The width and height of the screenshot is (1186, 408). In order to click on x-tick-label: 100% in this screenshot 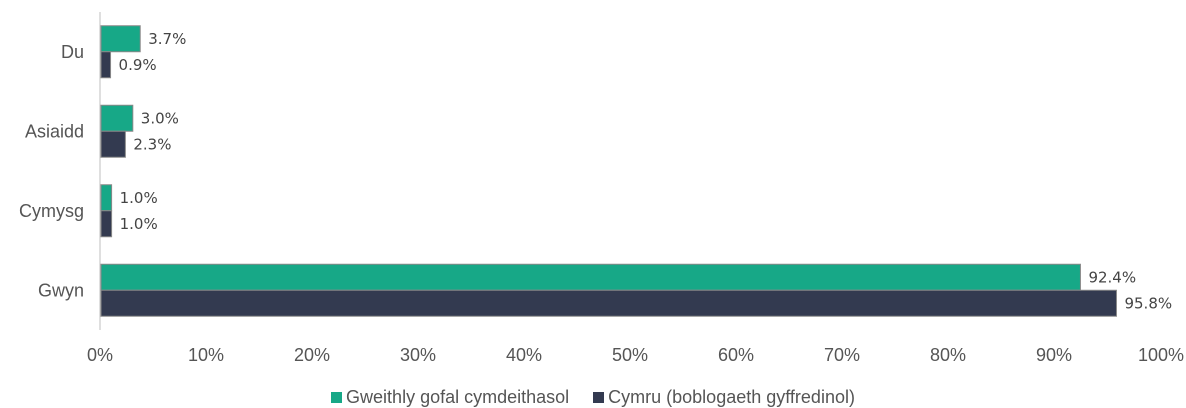, I will do `click(1161, 355)`.